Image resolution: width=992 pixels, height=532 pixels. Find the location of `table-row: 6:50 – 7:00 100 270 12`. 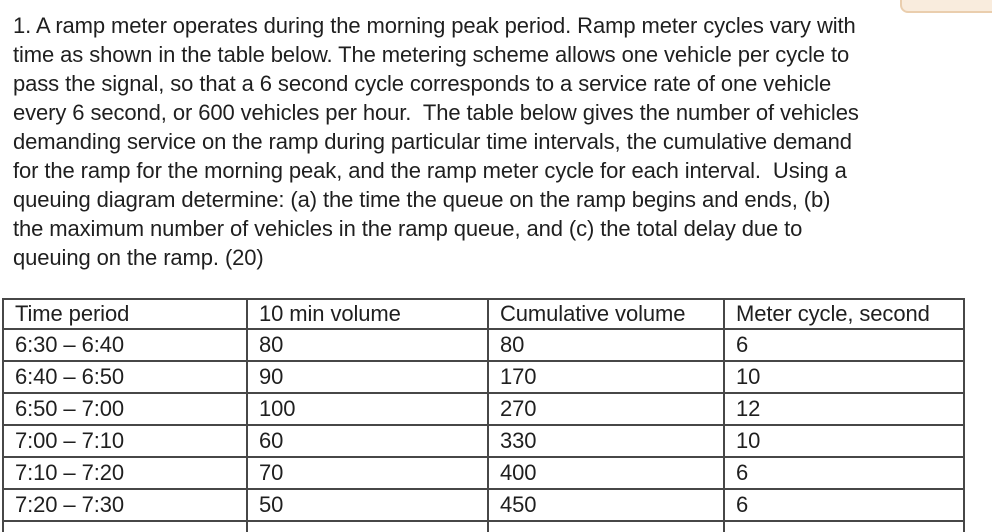

table-row: 6:50 – 7:00 100 270 12 is located at coordinates (483, 409).